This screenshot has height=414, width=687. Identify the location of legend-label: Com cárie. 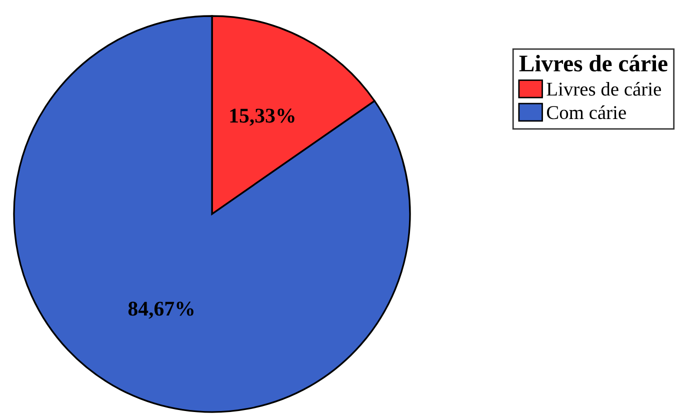
(586, 112).